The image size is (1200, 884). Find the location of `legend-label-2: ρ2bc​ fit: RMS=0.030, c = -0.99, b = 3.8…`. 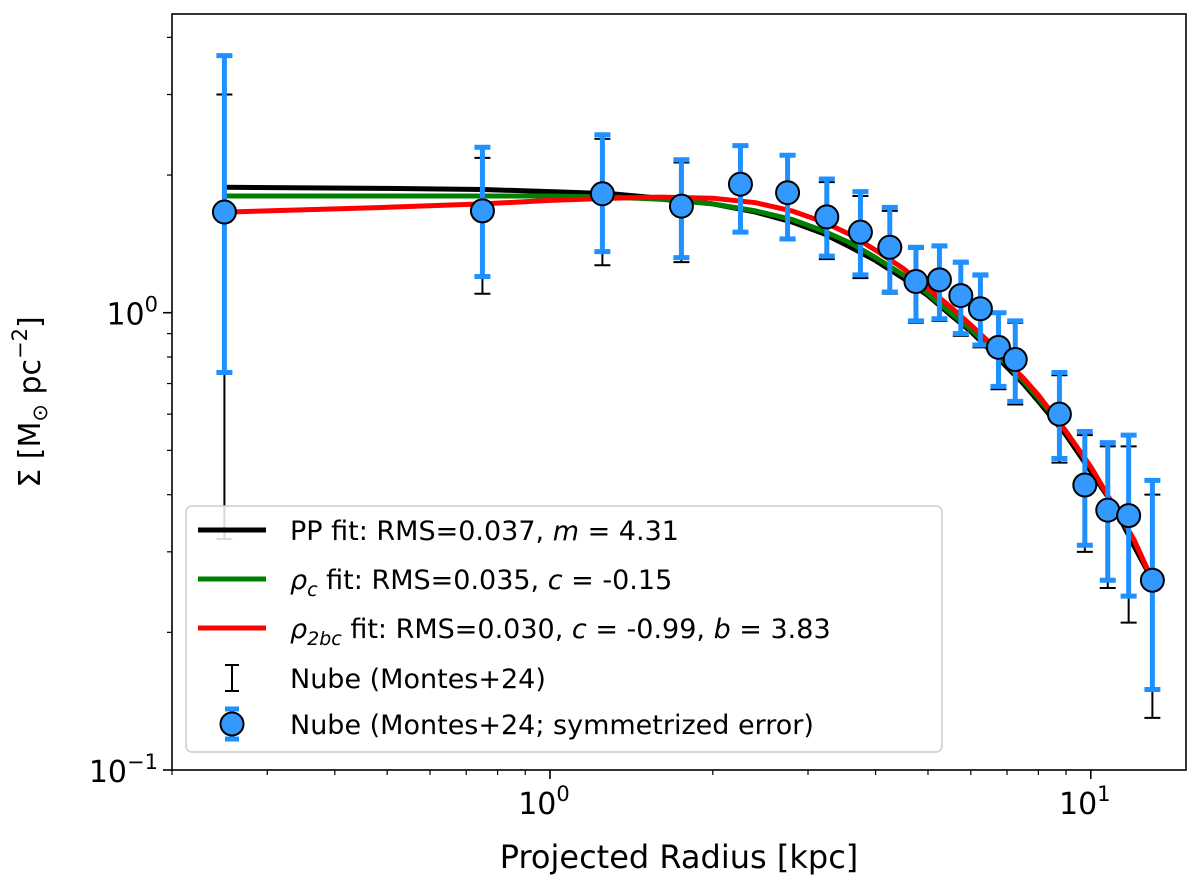

legend-label-2: ρ2bc​ fit: RMS=0.030, c = -0.99, b = 3.8… is located at coordinates (560, 632).